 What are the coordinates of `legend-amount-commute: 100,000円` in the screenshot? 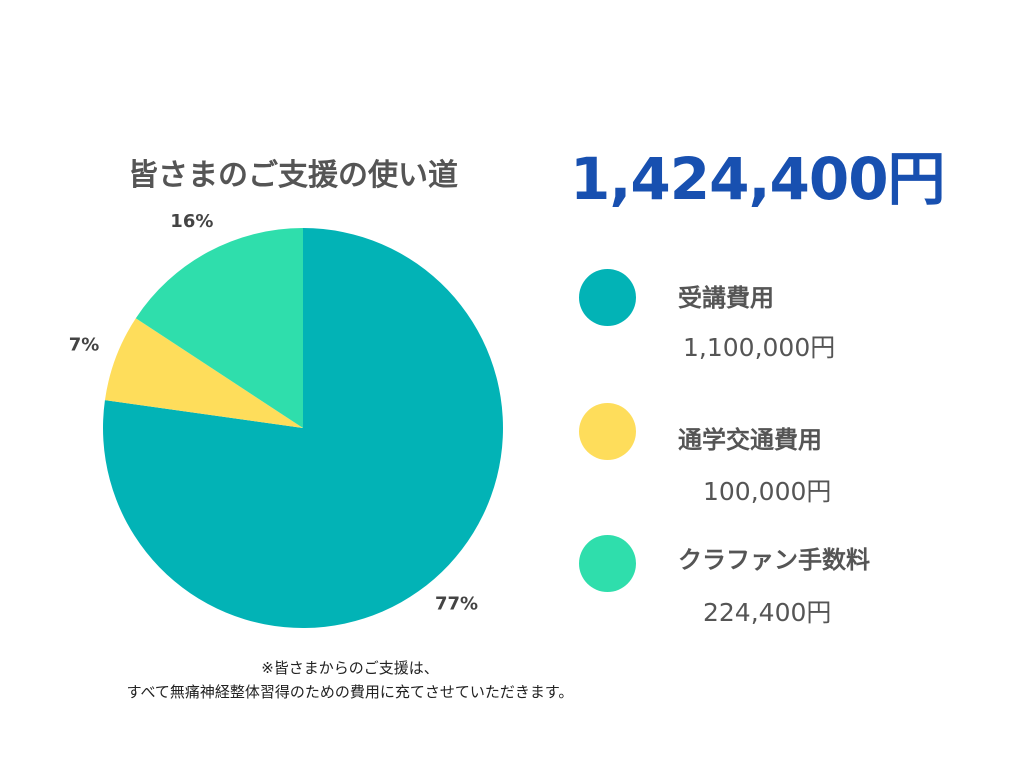 It's located at (767, 491).